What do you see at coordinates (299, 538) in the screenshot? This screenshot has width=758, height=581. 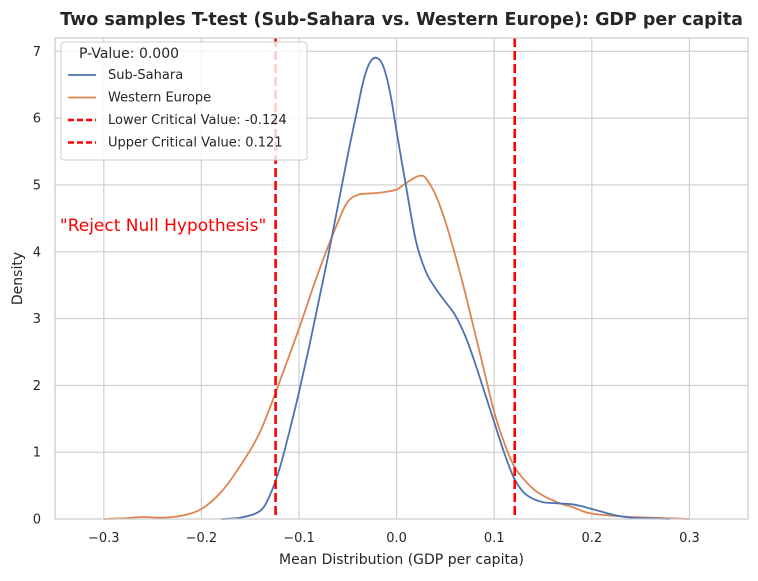 I see `x-tick-label: −0.1` at bounding box center [299, 538].